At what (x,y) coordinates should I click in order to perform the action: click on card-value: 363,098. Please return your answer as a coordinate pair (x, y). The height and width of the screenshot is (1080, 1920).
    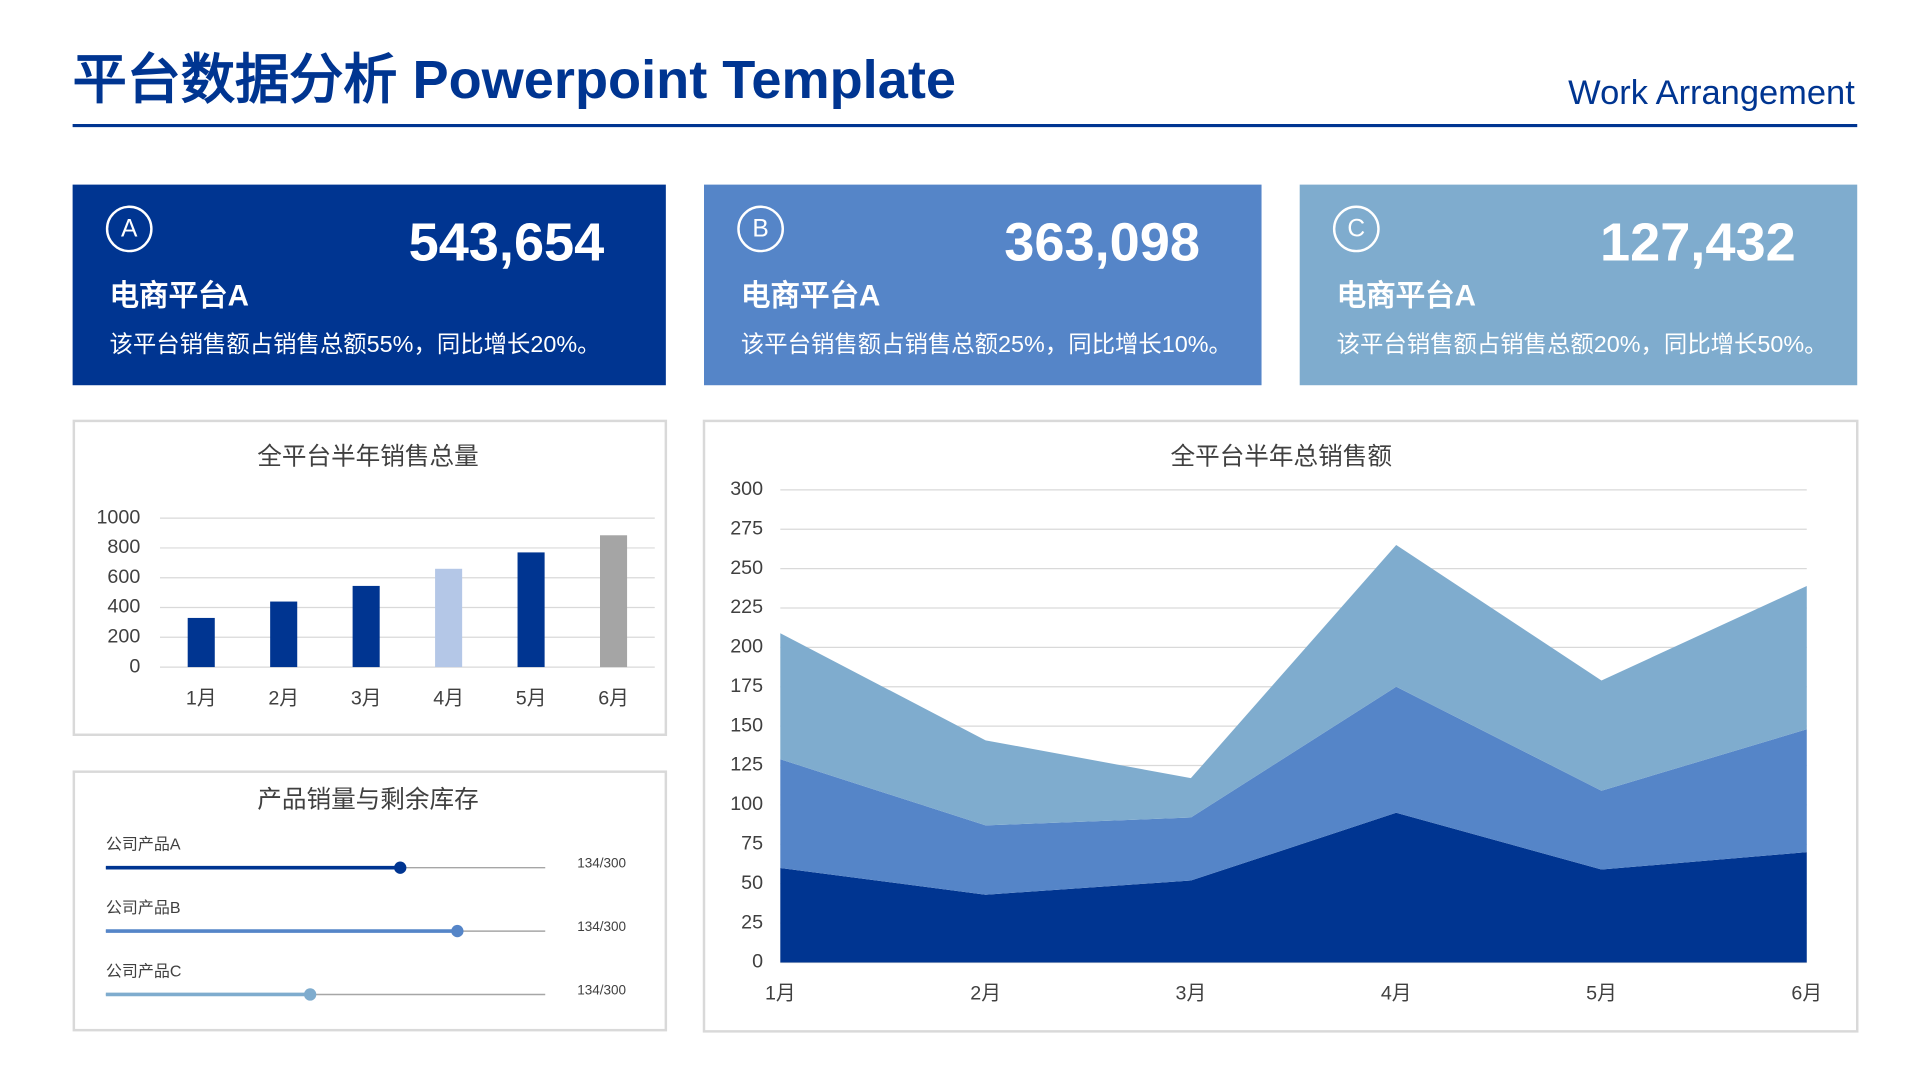
    Looking at the image, I should click on (1102, 242).